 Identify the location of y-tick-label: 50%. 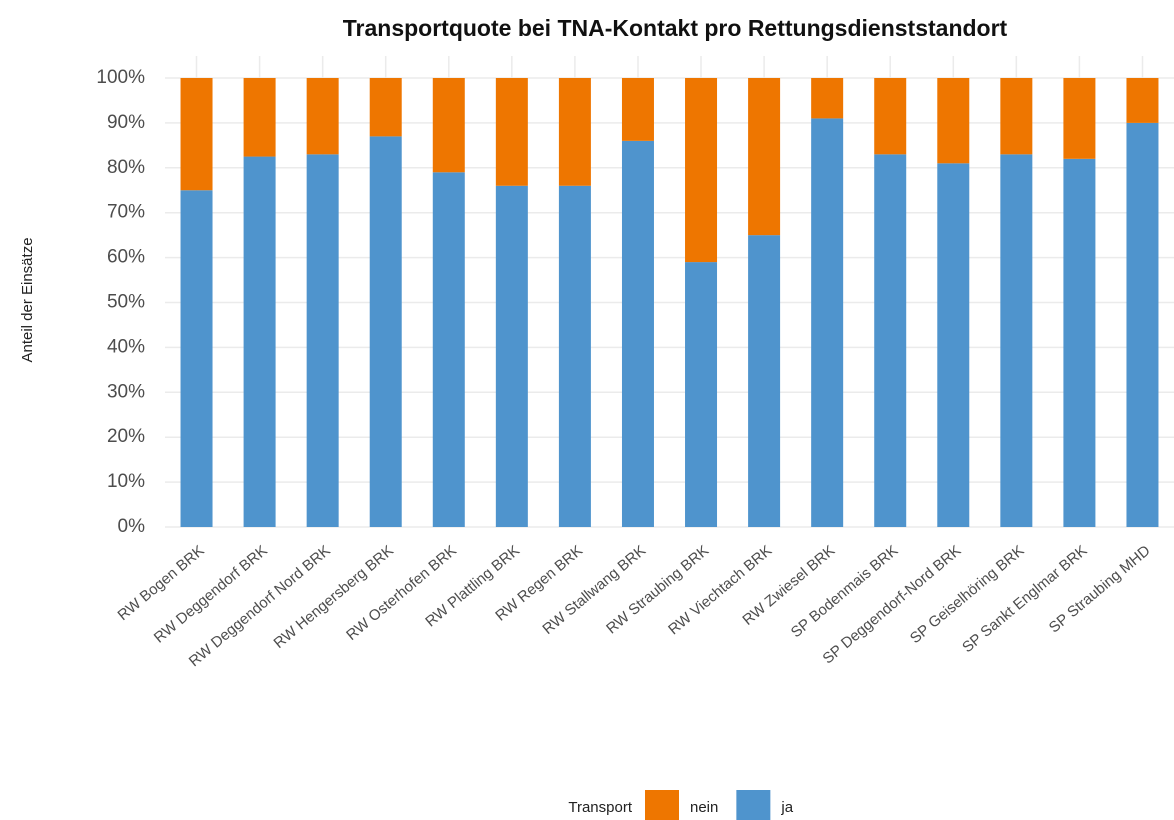
(126, 302).